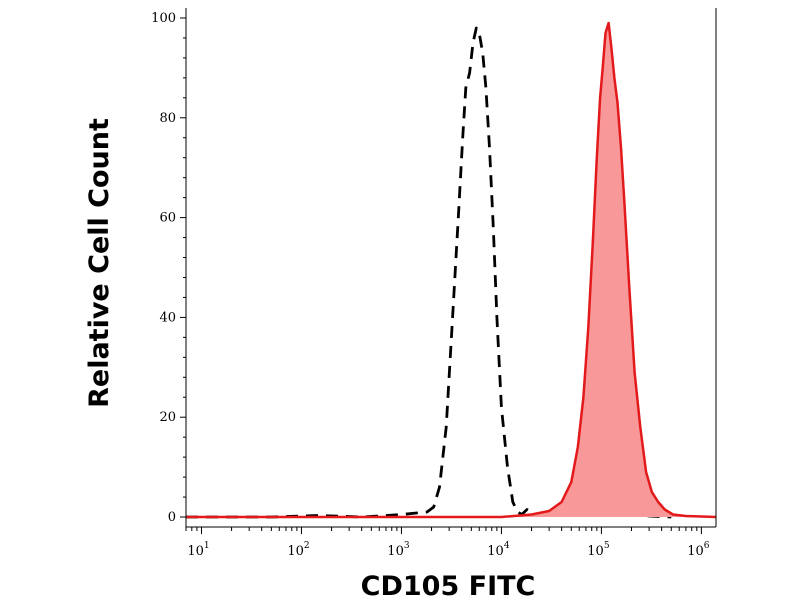  Describe the element at coordinates (598, 550) in the screenshot. I see `x-tick-label: 10⁵` at that location.